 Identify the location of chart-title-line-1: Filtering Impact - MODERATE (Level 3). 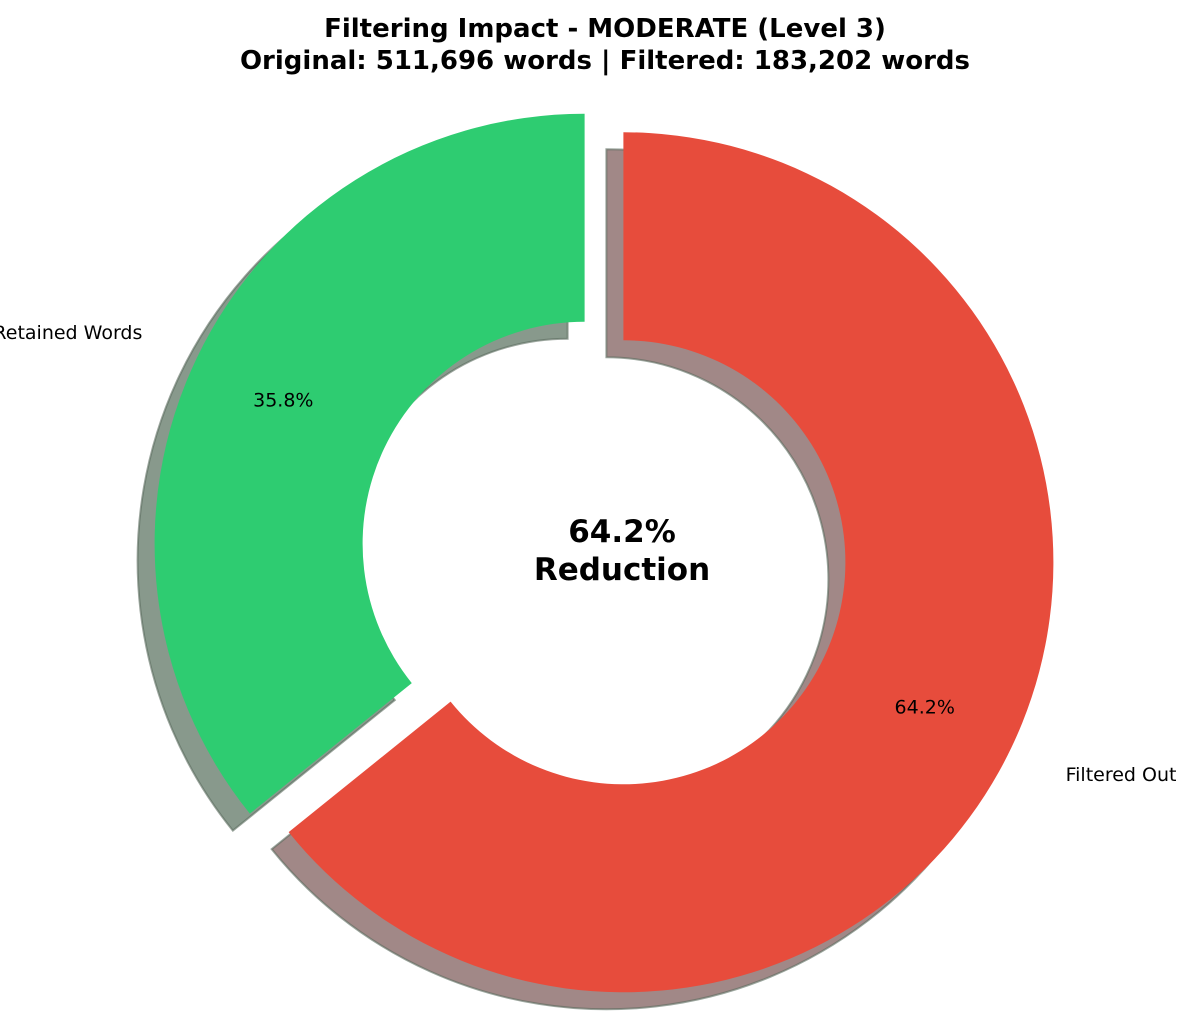
(605, 29).